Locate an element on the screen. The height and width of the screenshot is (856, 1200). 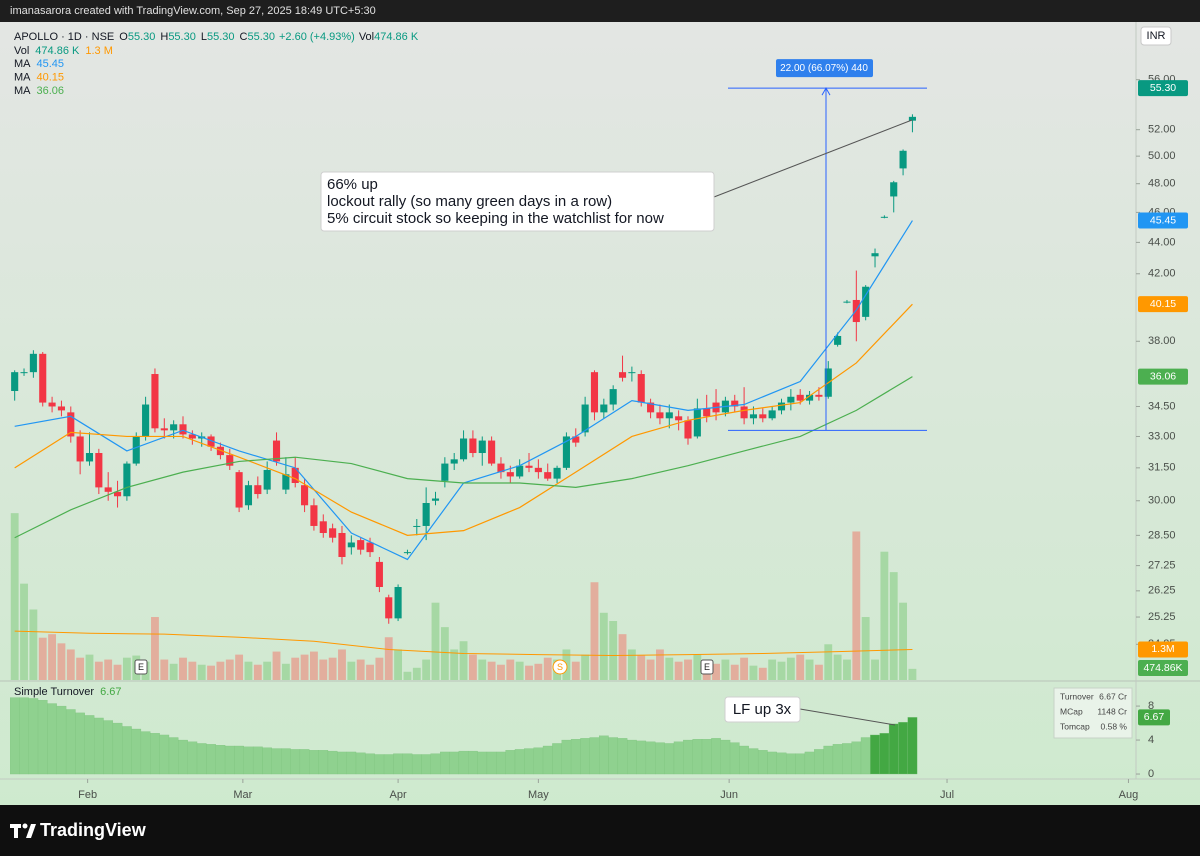
x-tick-label: Mar is located at coordinates (242, 795).